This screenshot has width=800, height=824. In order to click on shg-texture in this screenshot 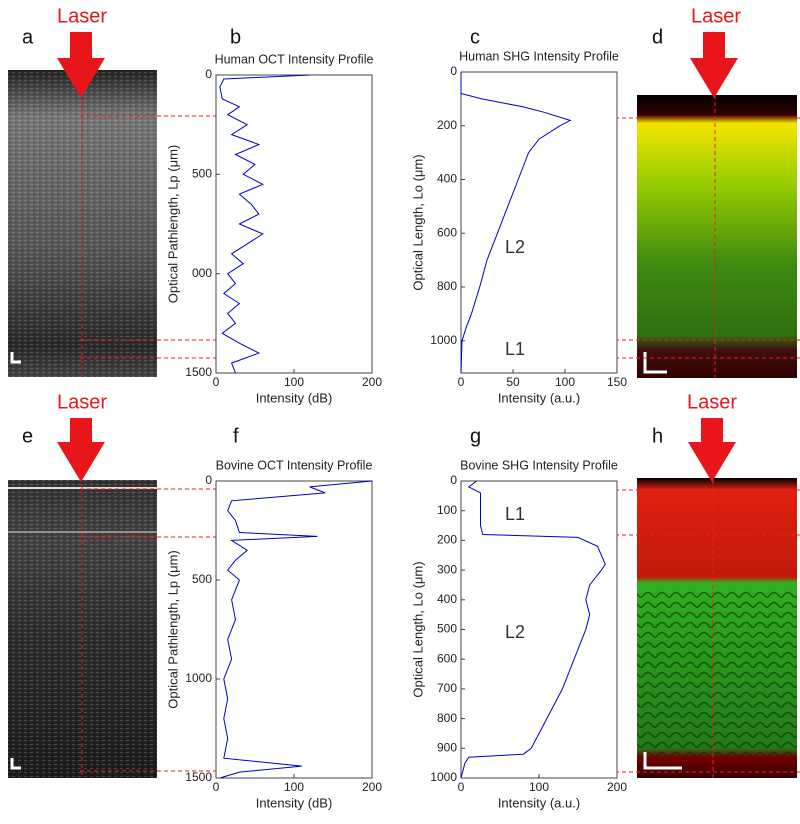, I will do `click(717, 675)`.